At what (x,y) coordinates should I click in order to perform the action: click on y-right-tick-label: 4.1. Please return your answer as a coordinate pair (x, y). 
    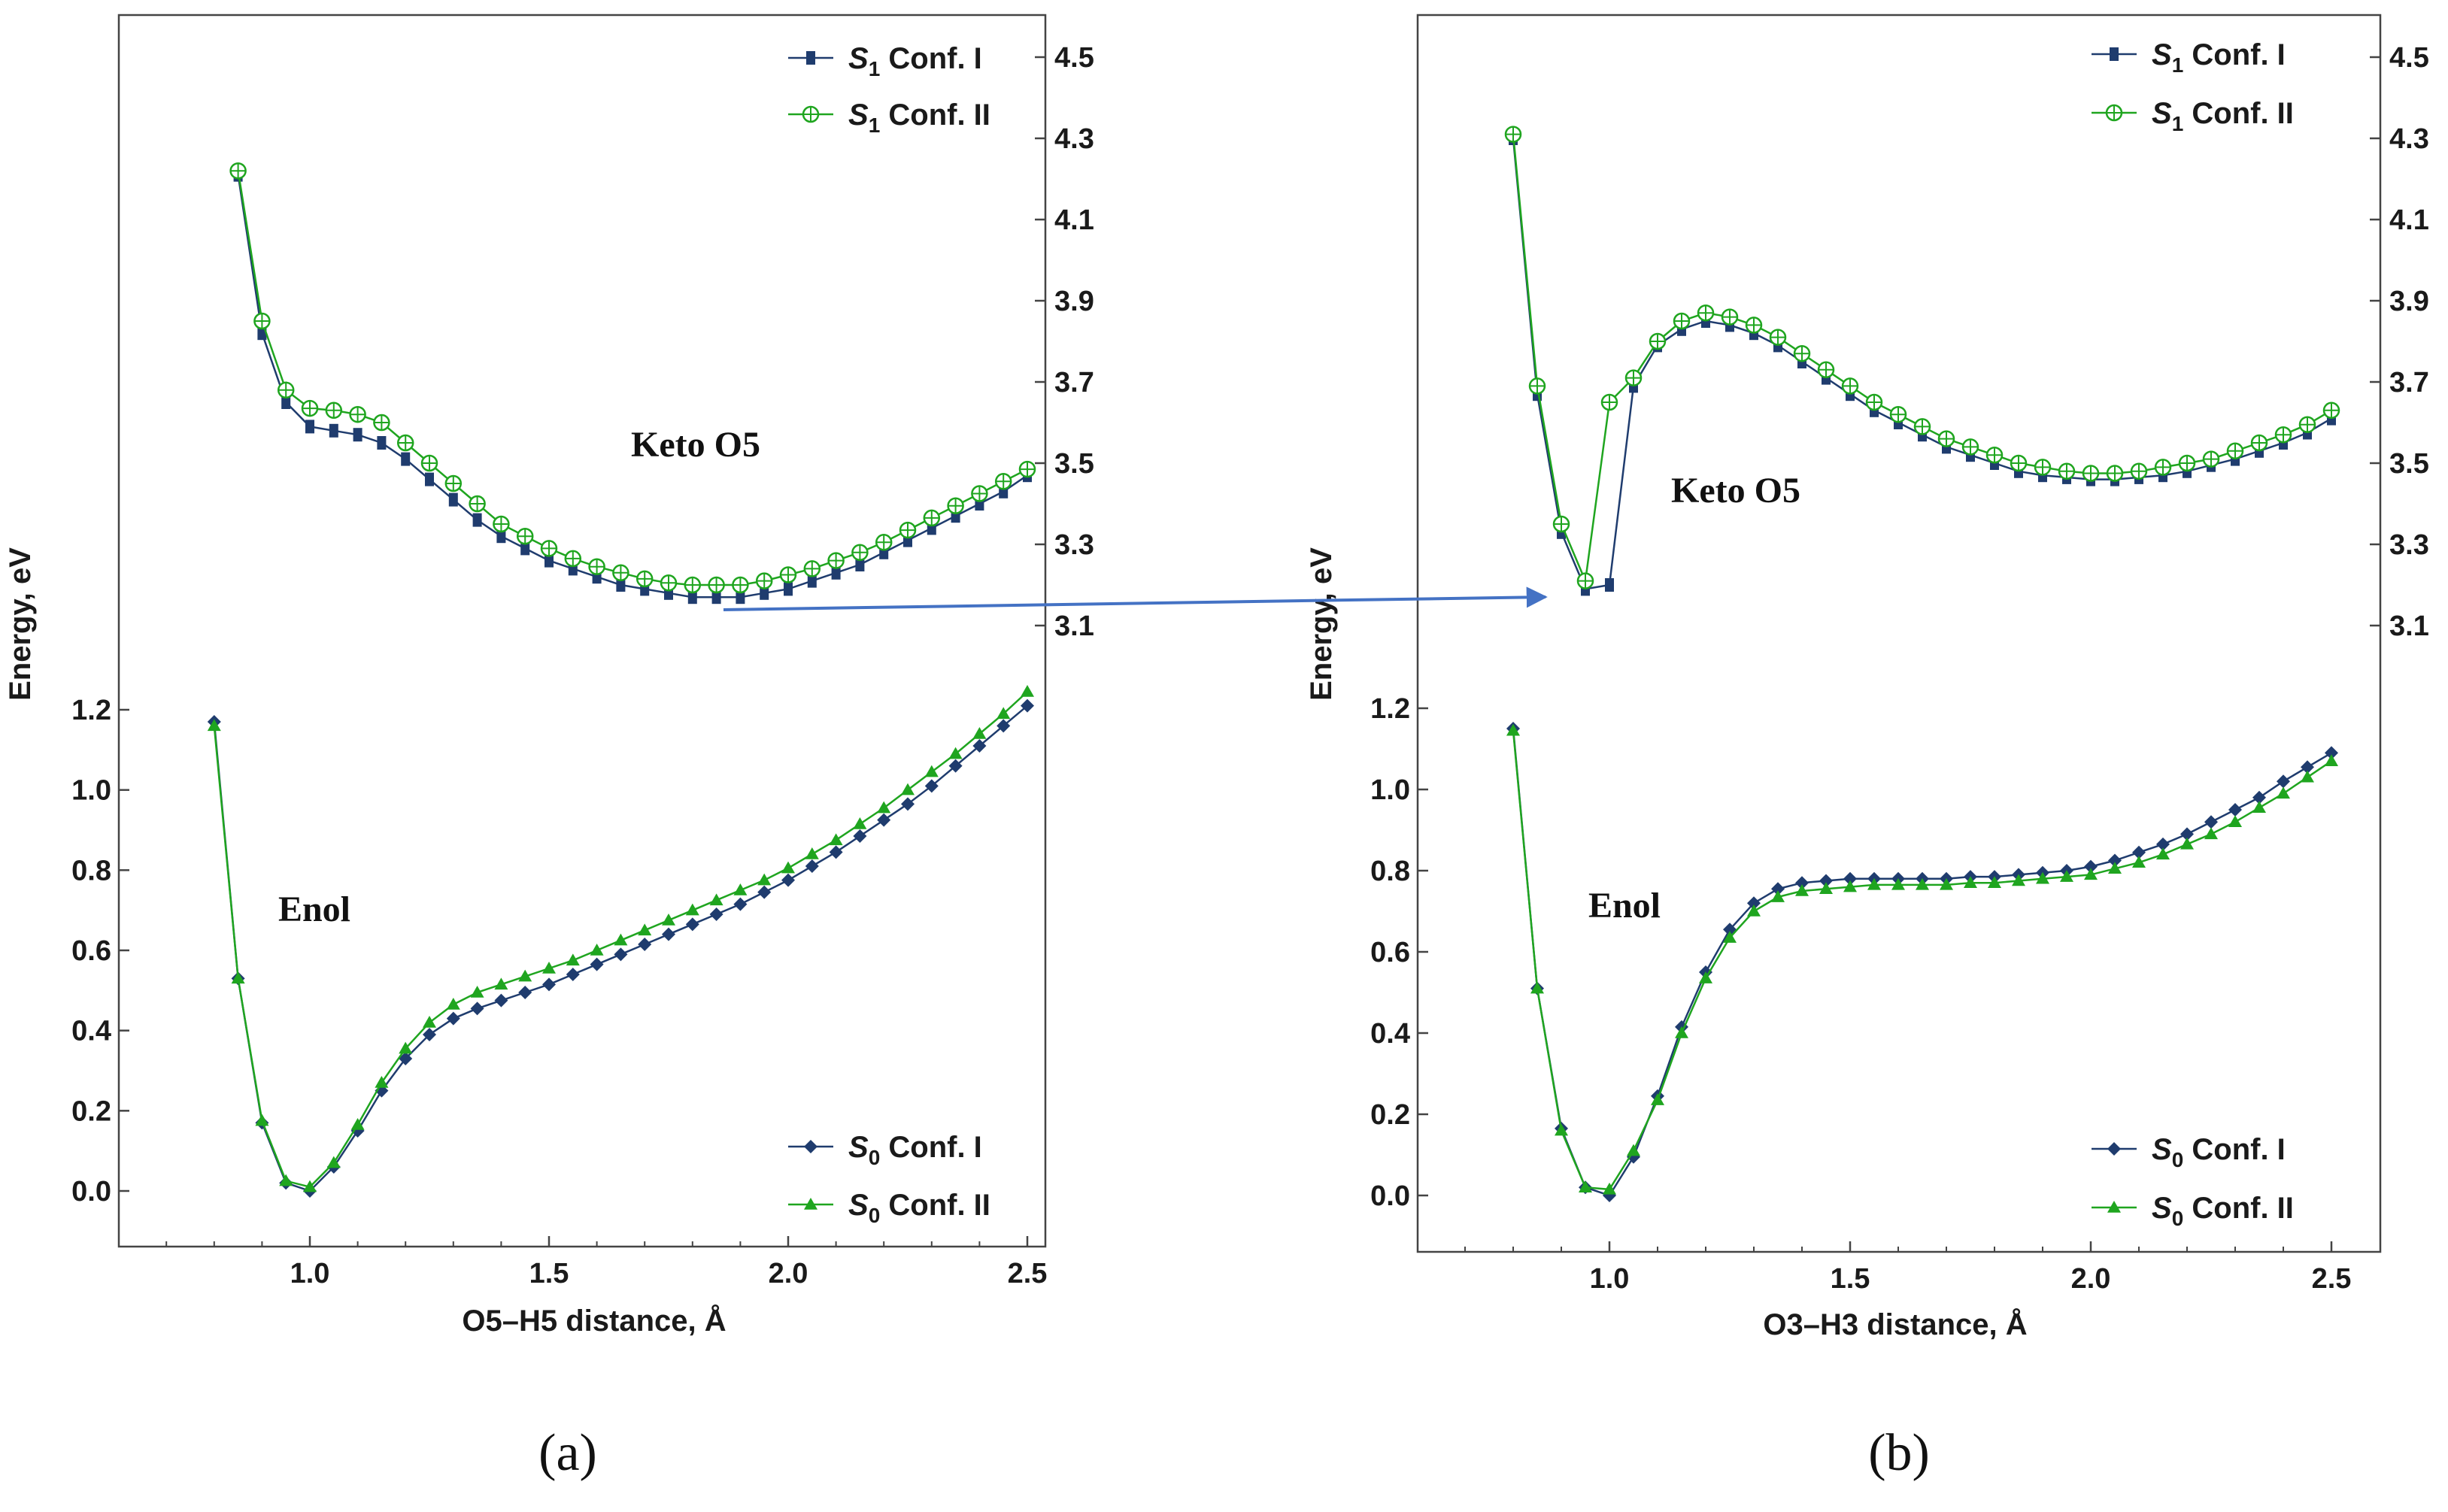
    Looking at the image, I should click on (1074, 221).